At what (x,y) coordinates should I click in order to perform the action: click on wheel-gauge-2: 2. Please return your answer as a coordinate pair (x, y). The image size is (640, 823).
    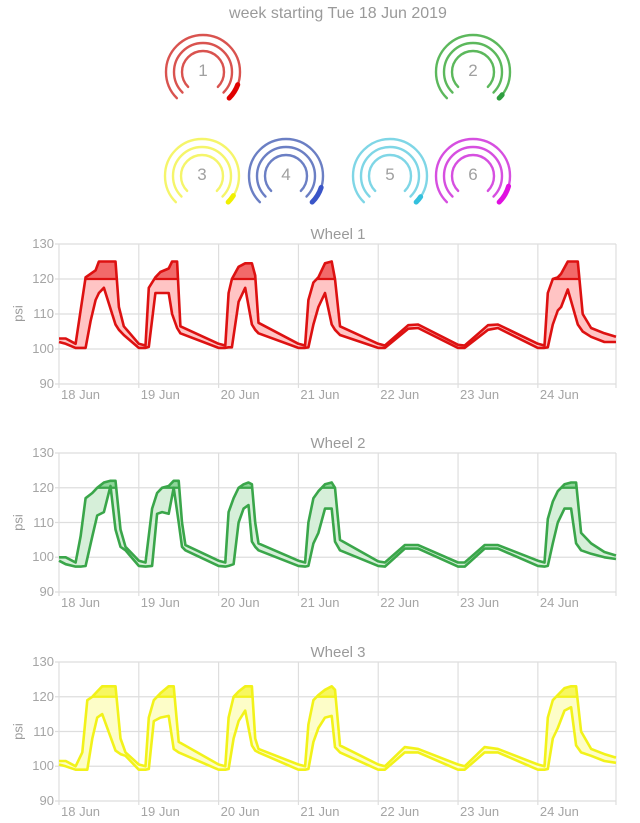
    Looking at the image, I should click on (473, 72).